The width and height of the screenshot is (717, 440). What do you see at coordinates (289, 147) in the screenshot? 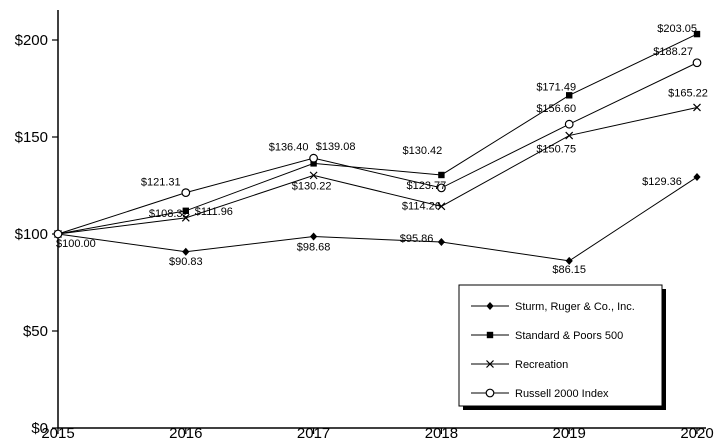
I see `data-label: $136.40` at bounding box center [289, 147].